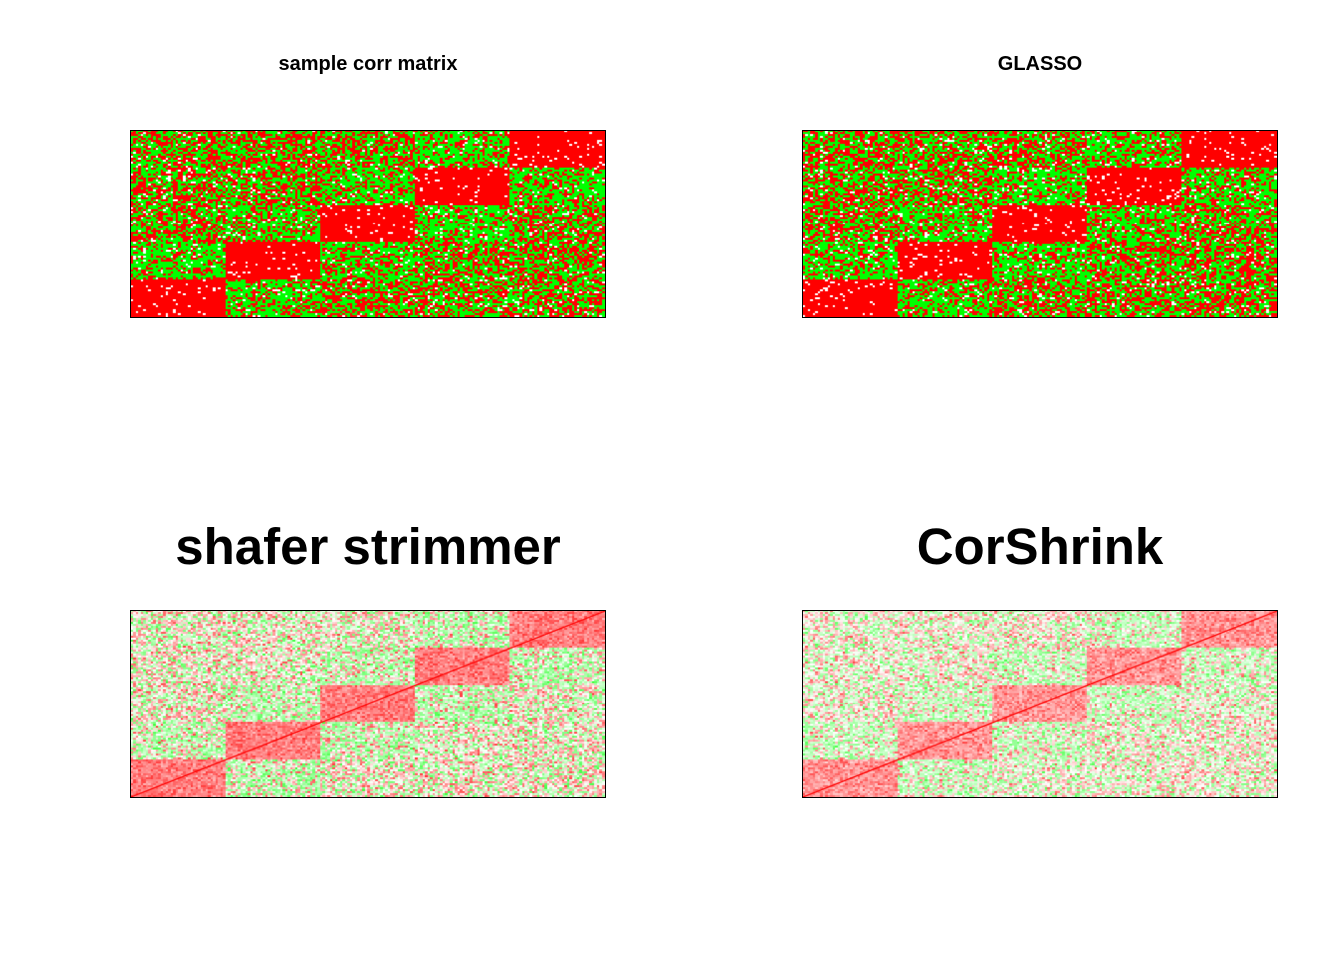 This screenshot has width=1344, height=960. What do you see at coordinates (1040, 546) in the screenshot?
I see `chart-title-corshrink: CorShrink` at bounding box center [1040, 546].